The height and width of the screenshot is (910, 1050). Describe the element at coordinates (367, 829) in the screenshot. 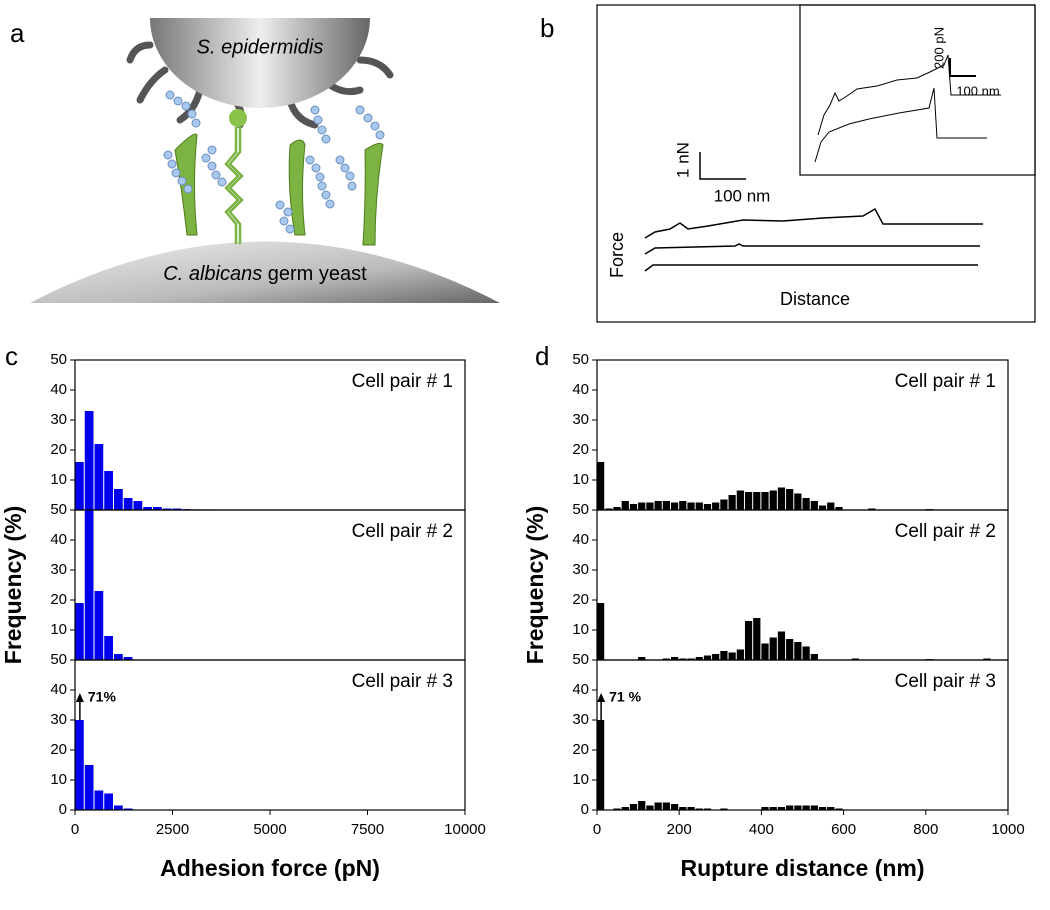

I see `x-tick-label: 7500` at that location.